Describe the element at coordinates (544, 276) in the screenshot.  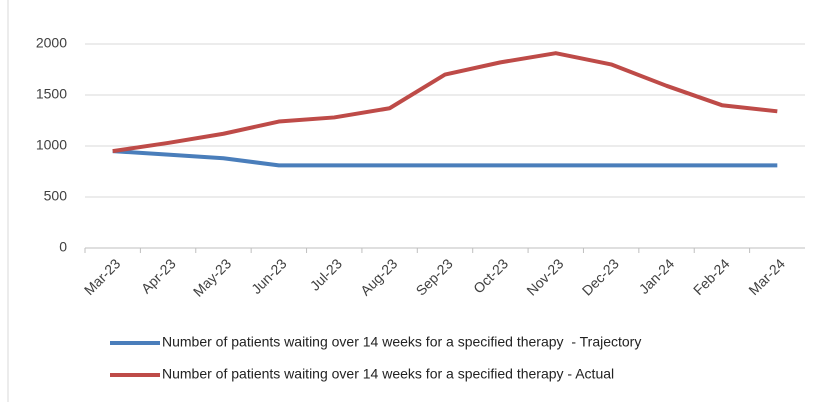
I see `x-tick-label: Nov-23` at that location.